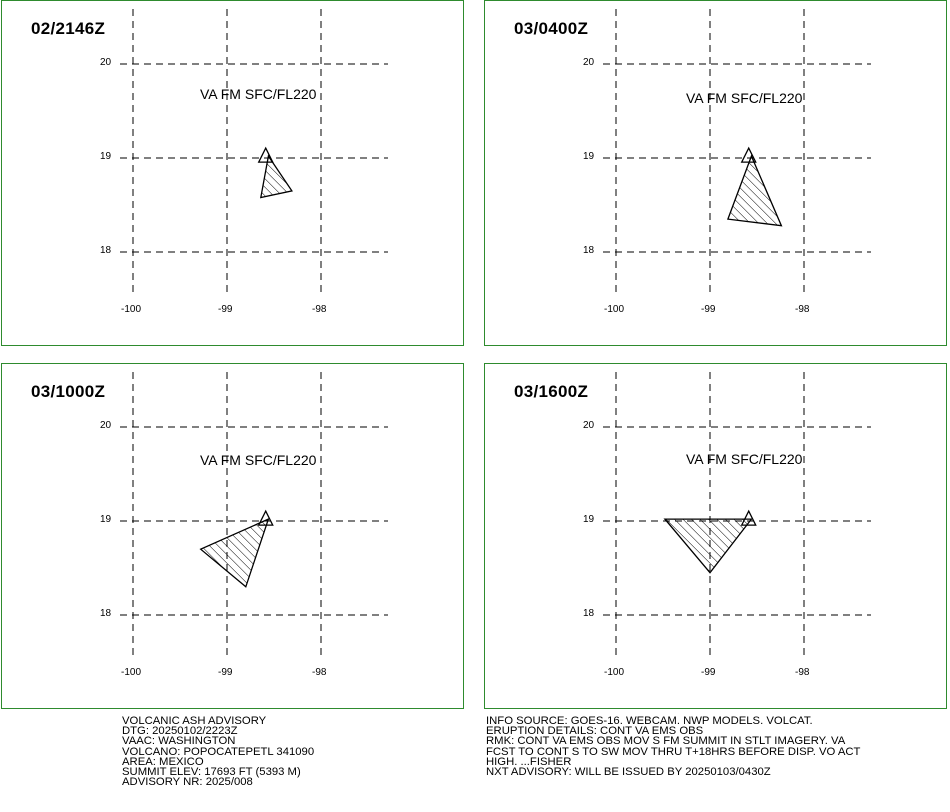  I want to click on footer-line: VOLCANIC ASH ADVISORY, so click(194, 721).